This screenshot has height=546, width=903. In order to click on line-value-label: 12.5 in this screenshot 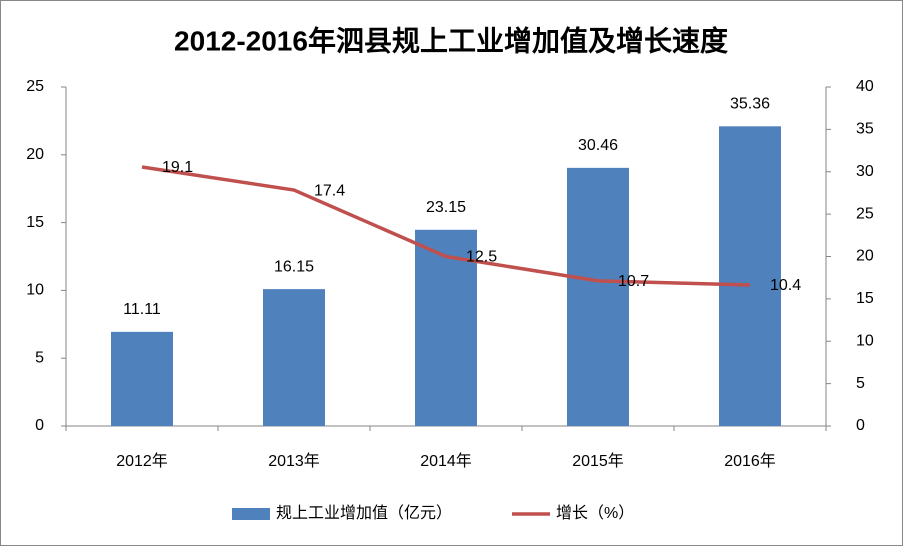, I will do `click(481, 257)`.